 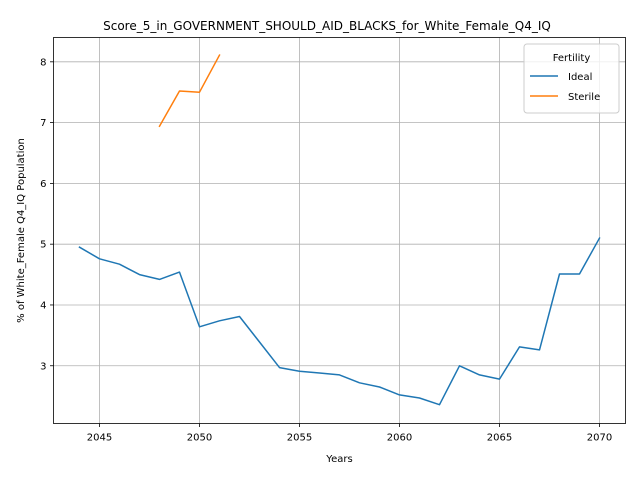 I want to click on y-axis-ticks: 3 4 5 6 7 8, so click(x=47, y=214).